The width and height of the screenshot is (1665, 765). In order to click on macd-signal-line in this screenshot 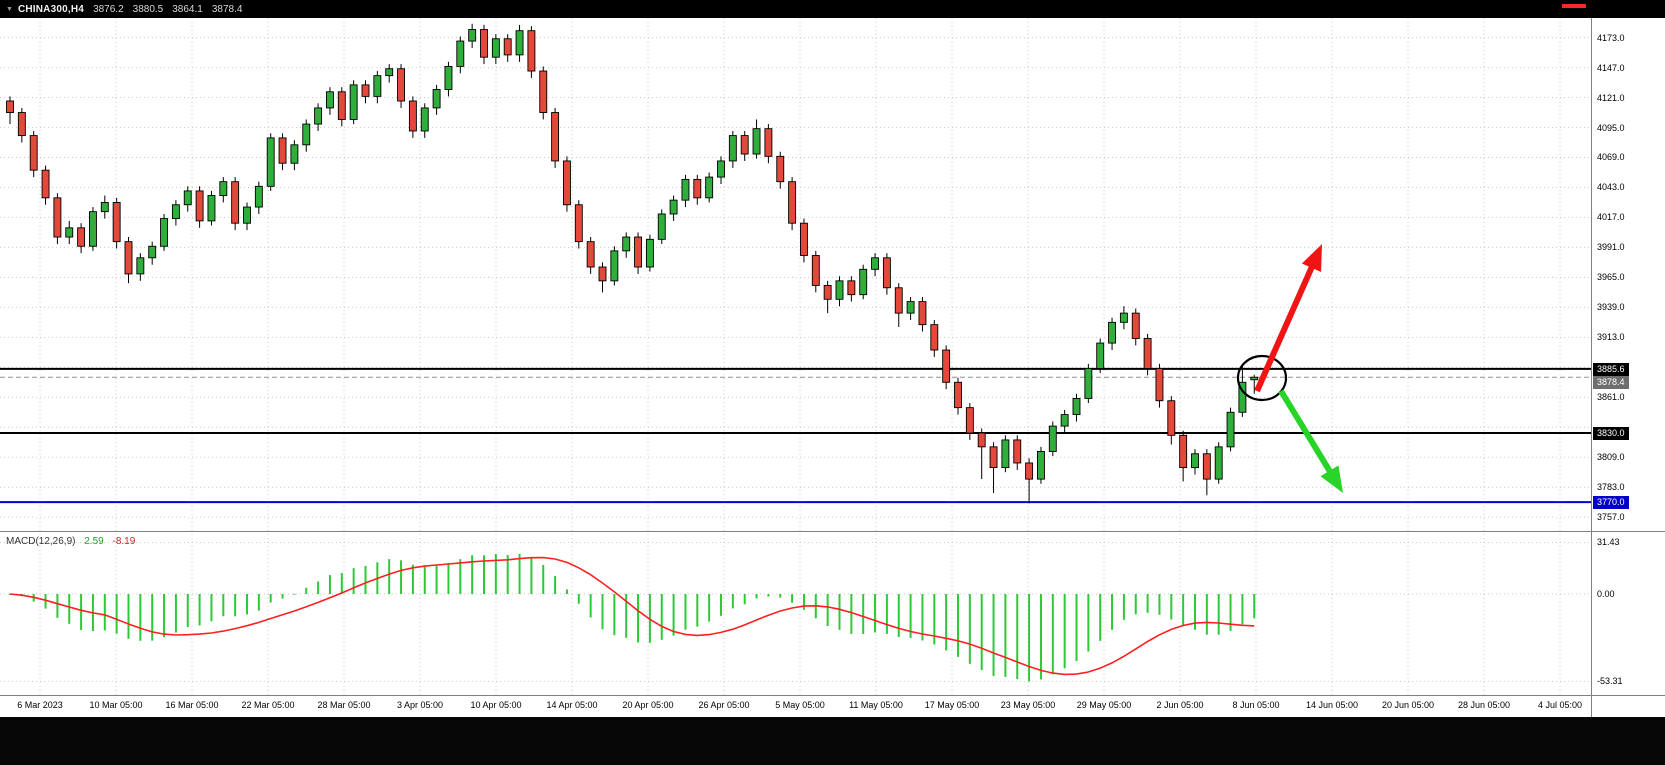, I will do `click(632, 616)`.